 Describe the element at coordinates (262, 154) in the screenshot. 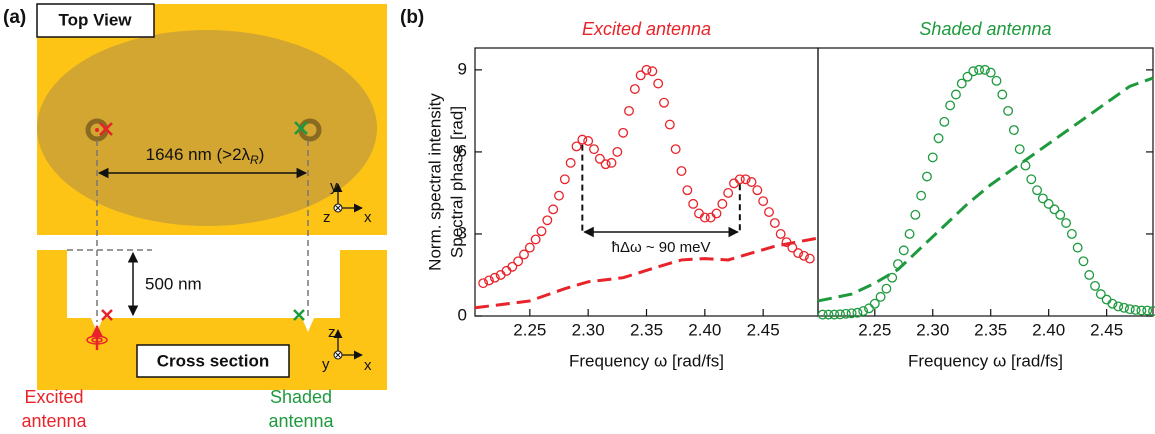

I see `distance-end: )` at that location.